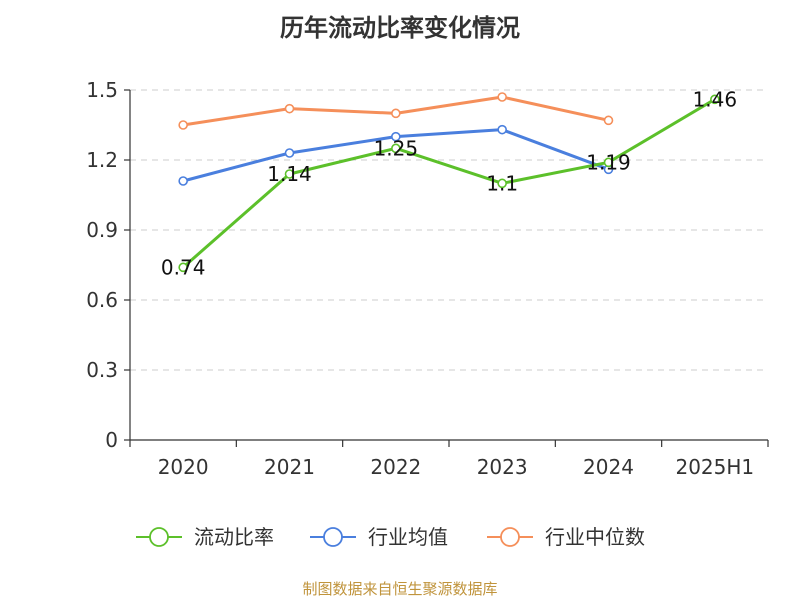 The width and height of the screenshot is (800, 600). What do you see at coordinates (502, 467) in the screenshot?
I see `x-tick-label: 2023` at bounding box center [502, 467].